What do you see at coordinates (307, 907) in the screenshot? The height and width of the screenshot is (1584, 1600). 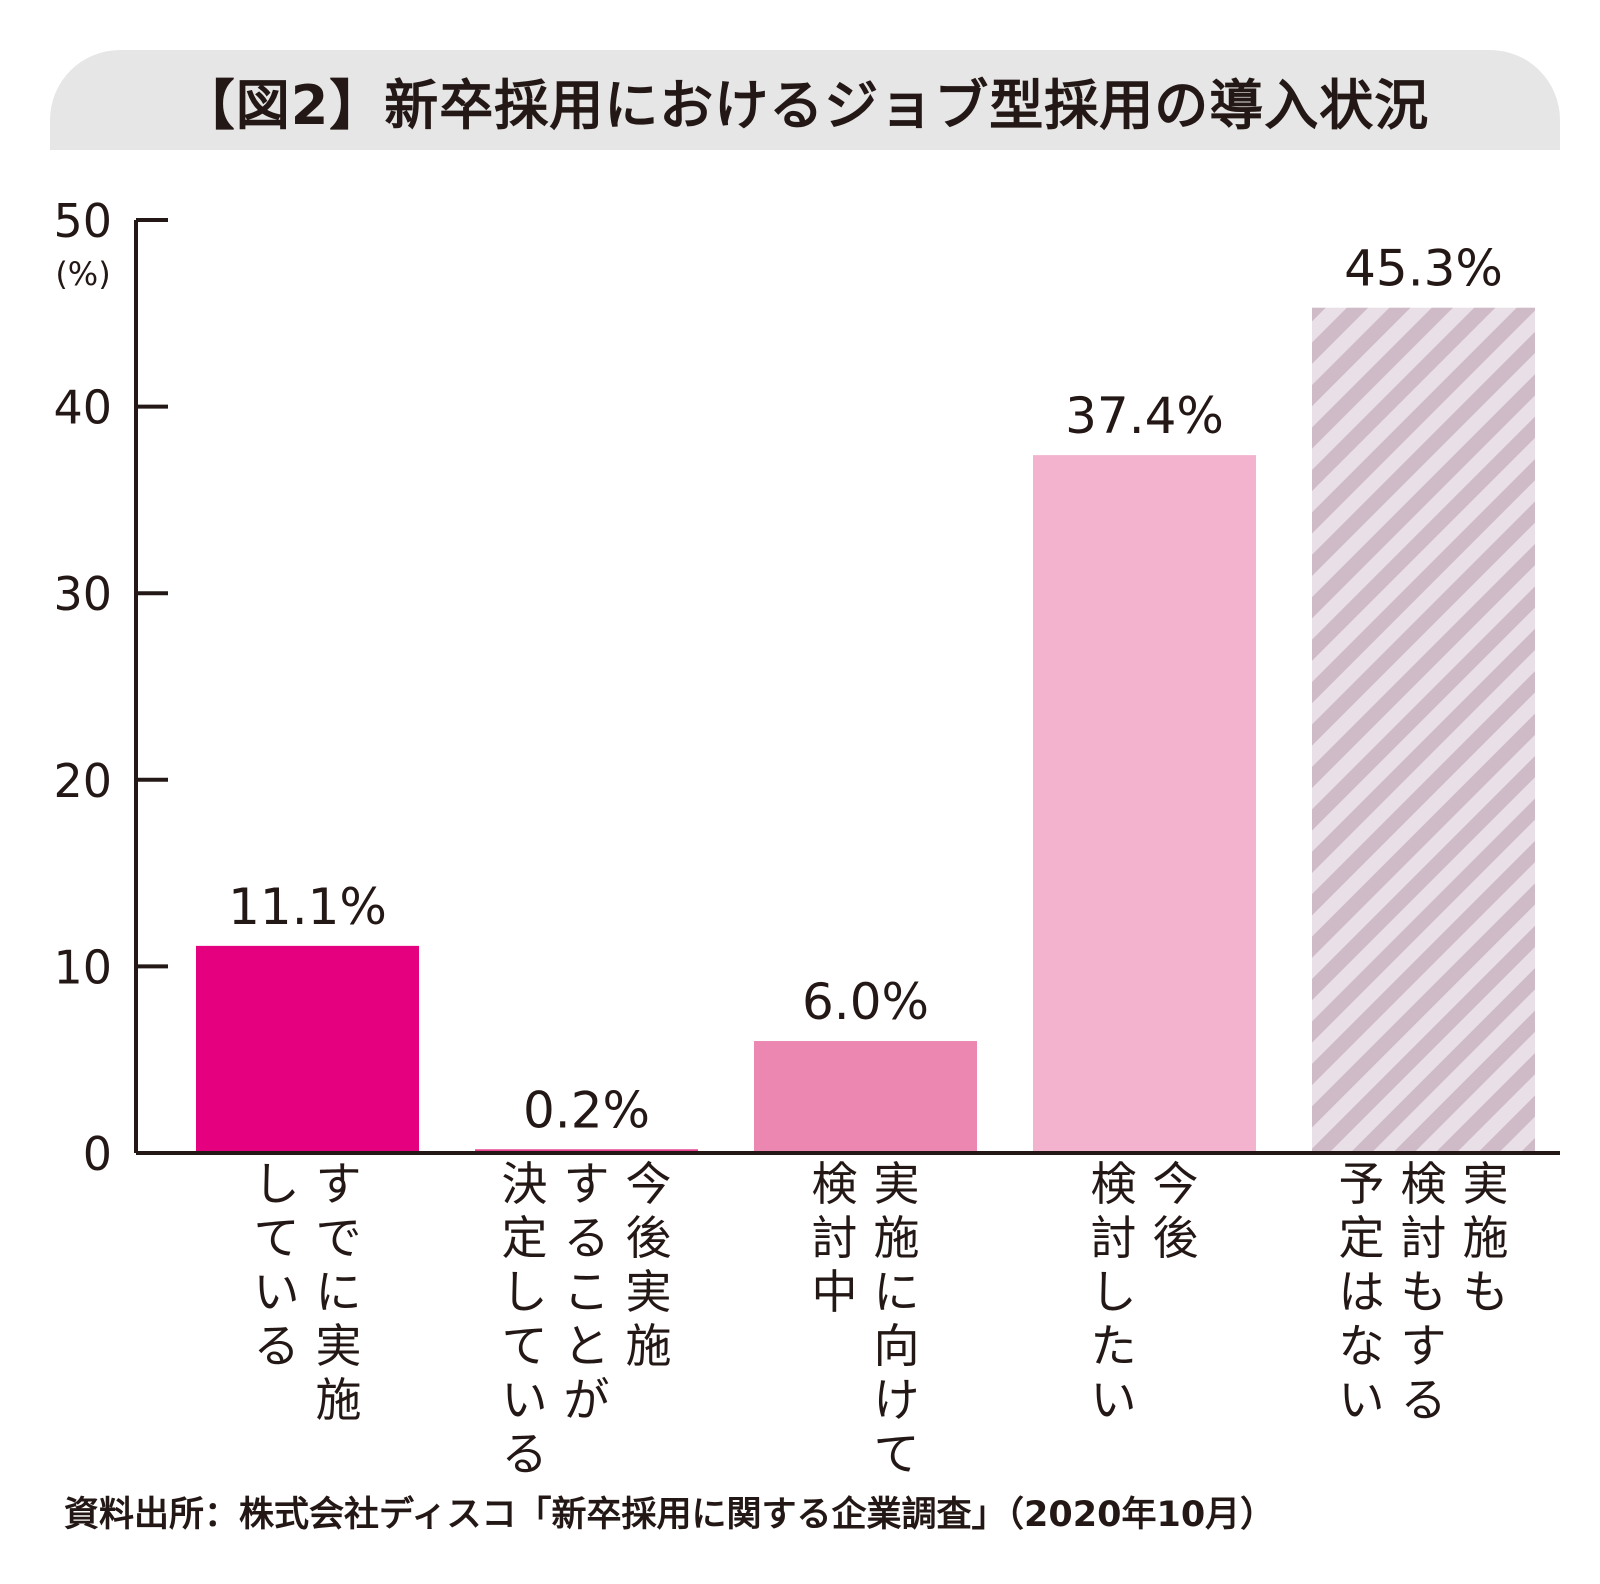 I see `value-label-0: 11.1%` at bounding box center [307, 907].